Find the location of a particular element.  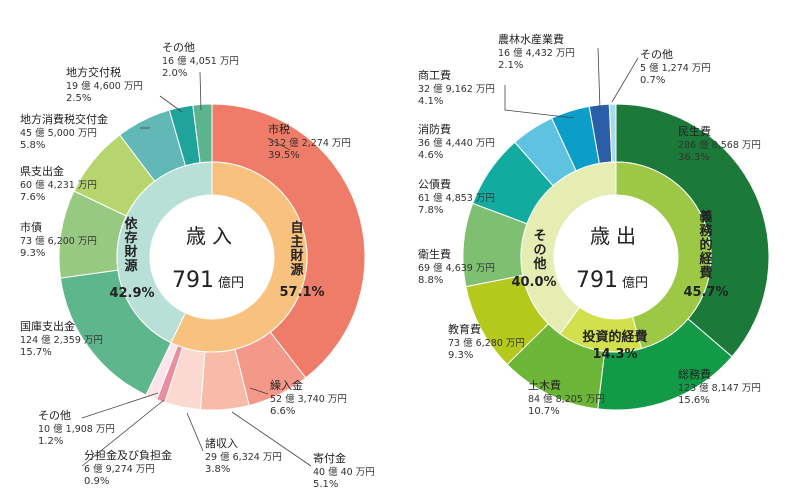

slice-name: 教育費 is located at coordinates (464, 329).